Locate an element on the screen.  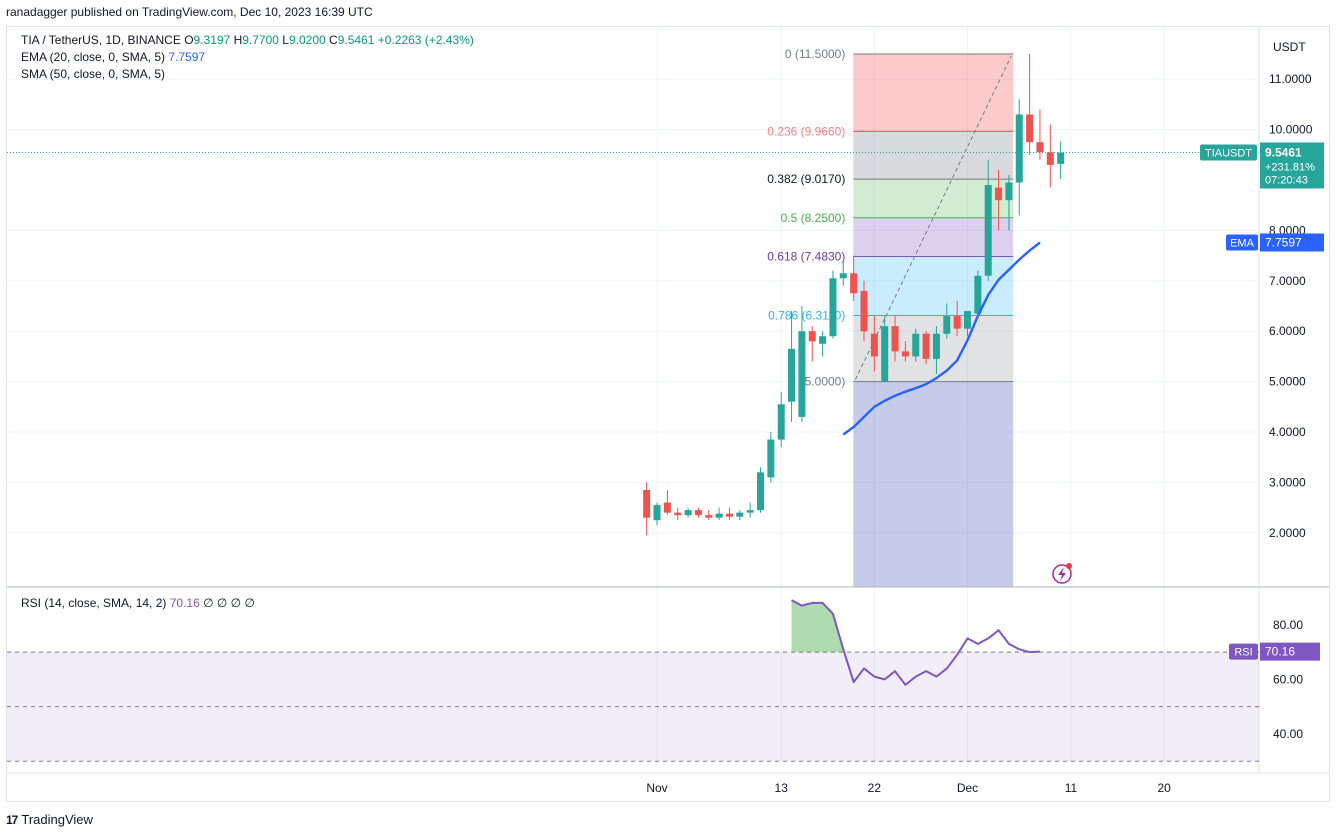
rsi-tick-label: 80.00 is located at coordinates (1288, 625).